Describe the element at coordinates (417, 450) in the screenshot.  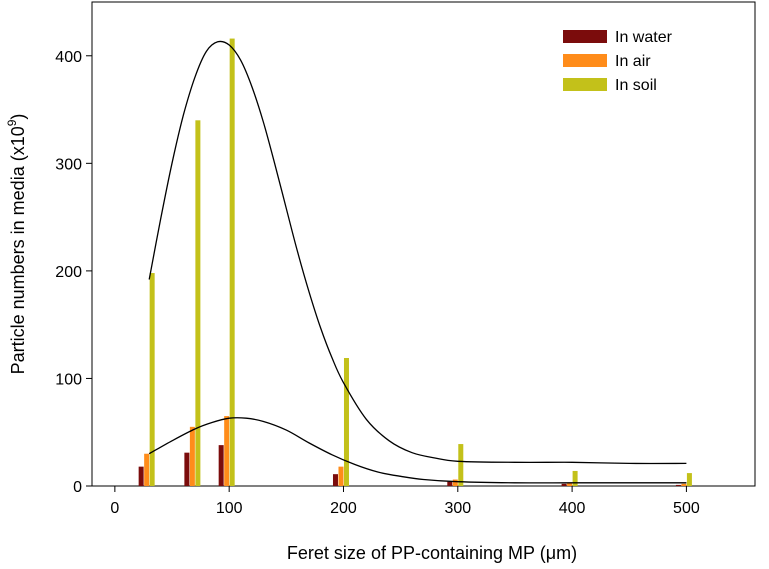
I see `water-air-fit-curve` at that location.